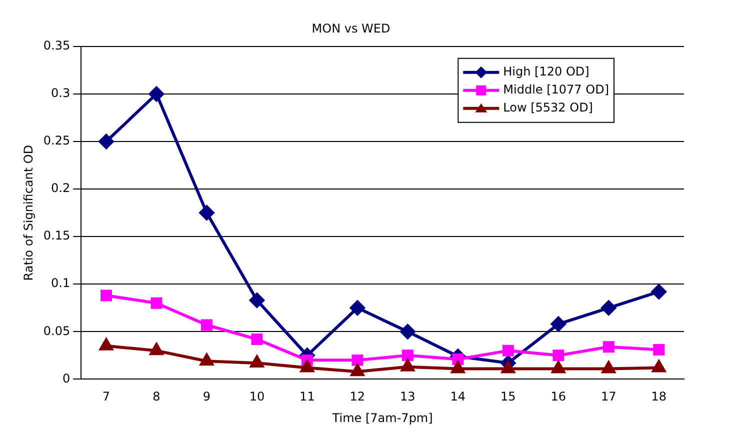 The width and height of the screenshot is (732, 442). I want to click on y-tick-label: 0.35, so click(56, 45).